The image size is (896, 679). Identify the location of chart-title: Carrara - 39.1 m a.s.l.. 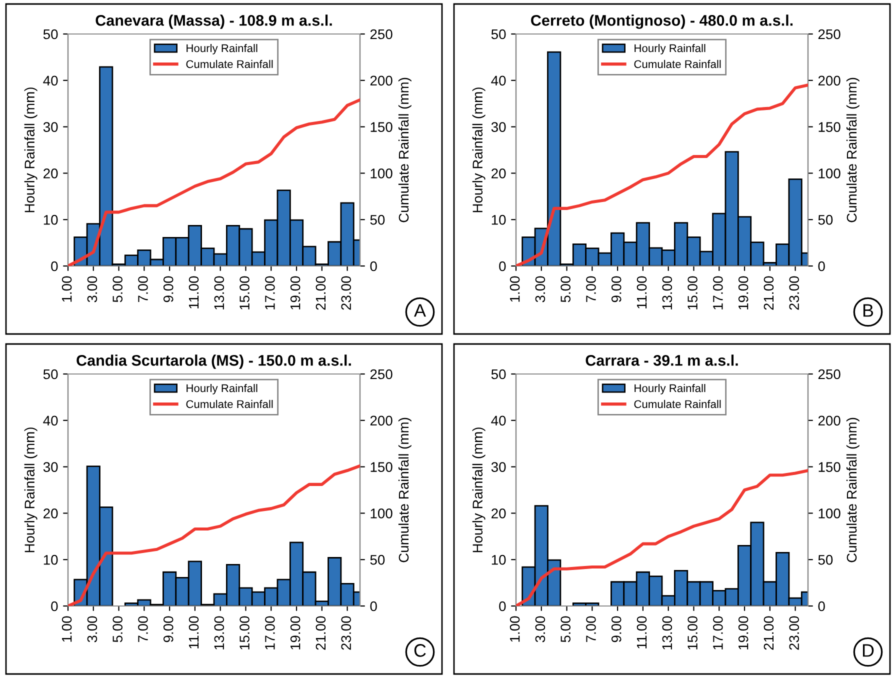
(662, 360).